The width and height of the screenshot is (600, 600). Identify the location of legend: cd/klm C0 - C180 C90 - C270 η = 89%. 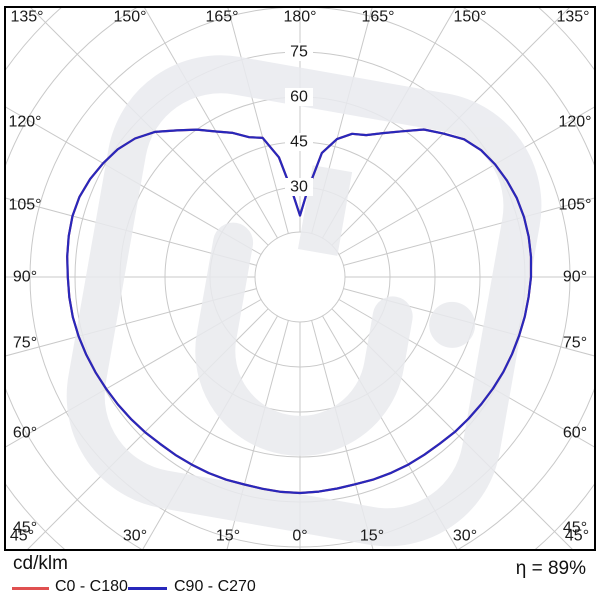
(300, 575).